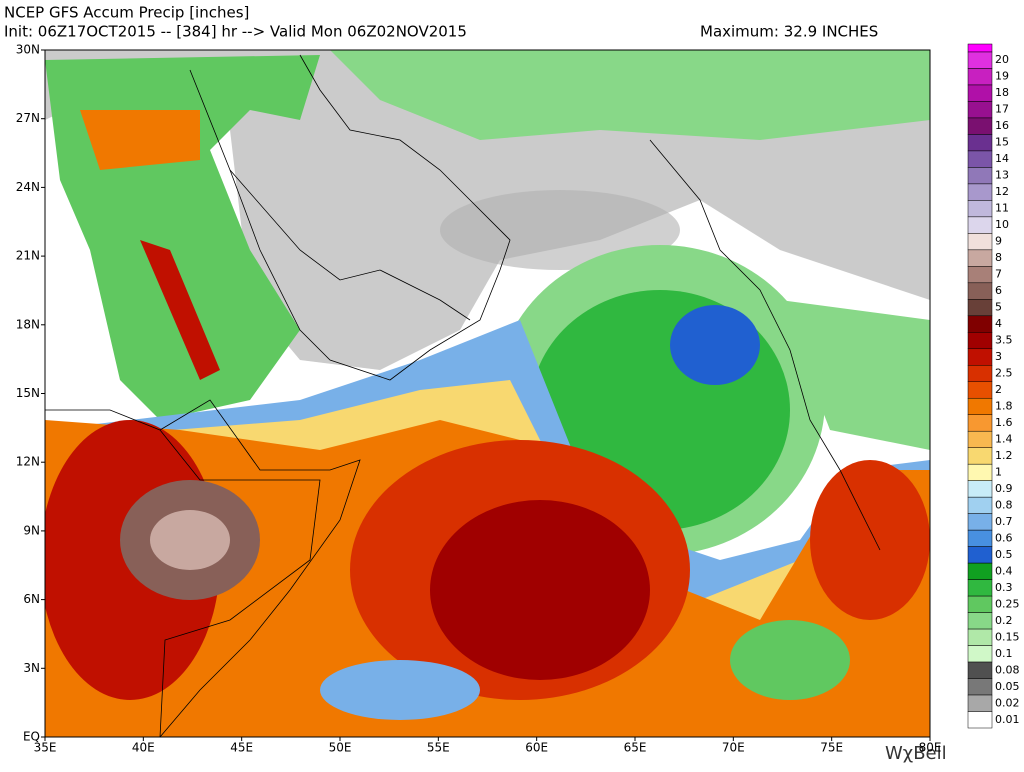  What do you see at coordinates (998, 471) in the screenshot?
I see `colorbar-label: 1` at bounding box center [998, 471].